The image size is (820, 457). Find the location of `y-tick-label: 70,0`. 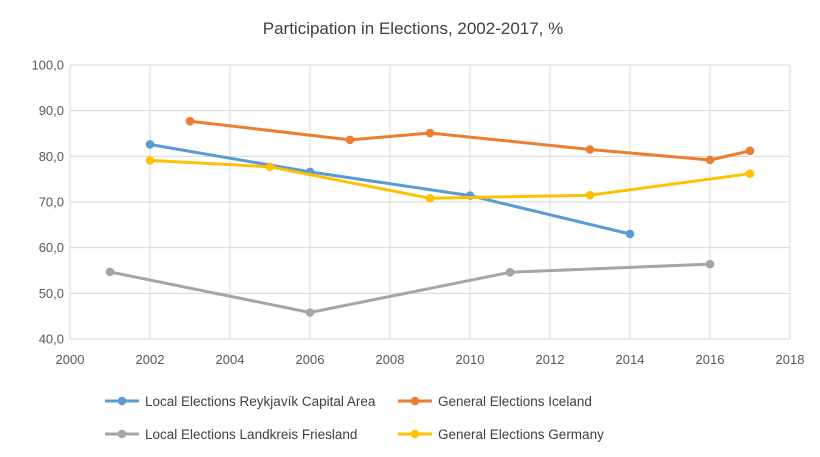

y-tick-label: 70,0 is located at coordinates (51, 202).